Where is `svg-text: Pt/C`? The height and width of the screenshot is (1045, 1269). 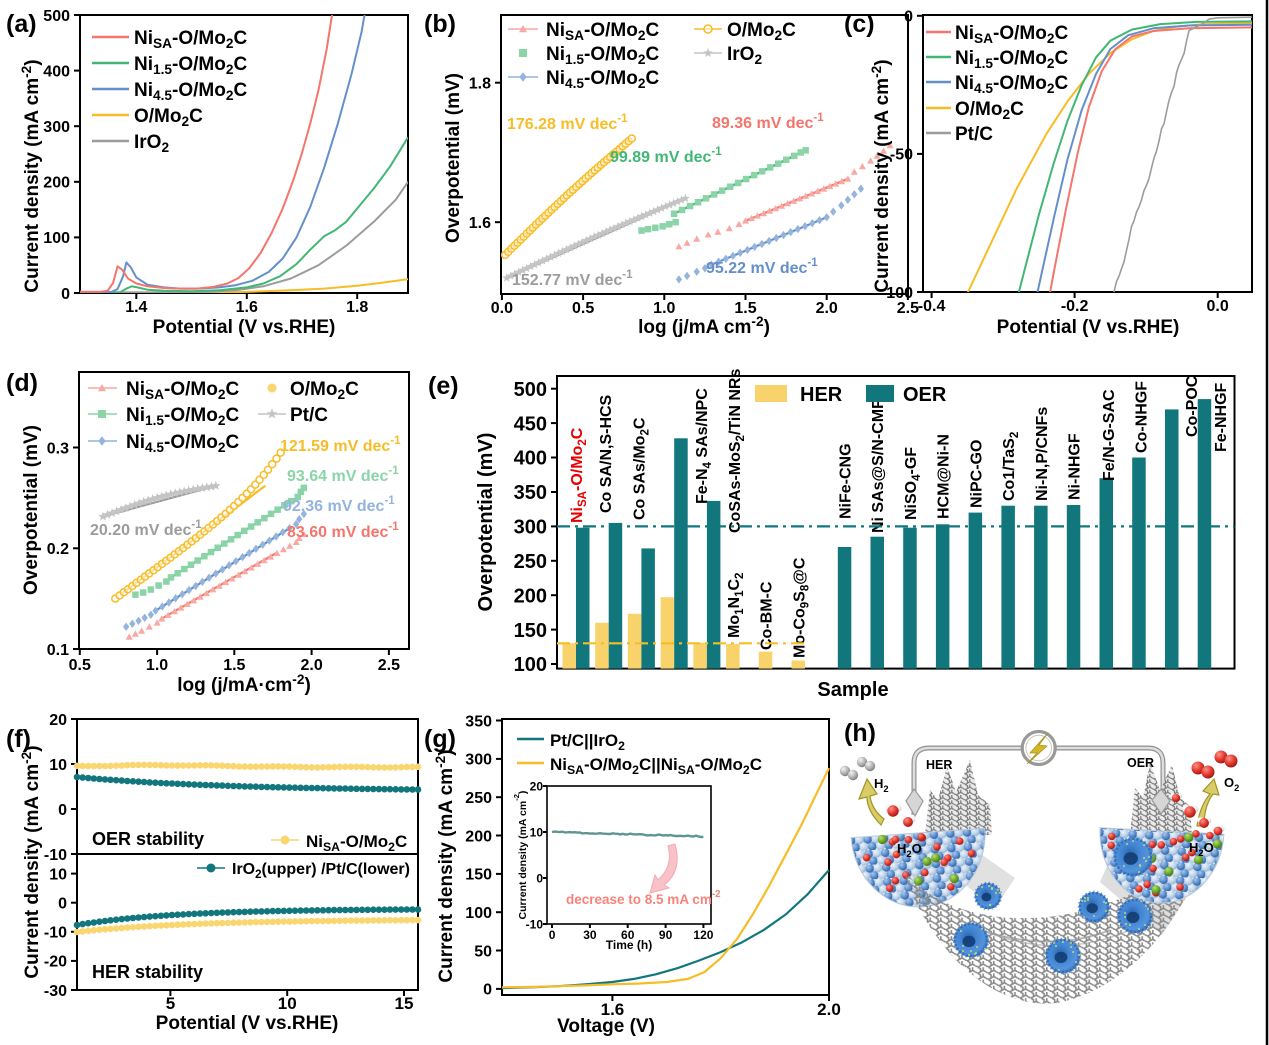 svg-text: Pt/C is located at coordinates (309, 415).